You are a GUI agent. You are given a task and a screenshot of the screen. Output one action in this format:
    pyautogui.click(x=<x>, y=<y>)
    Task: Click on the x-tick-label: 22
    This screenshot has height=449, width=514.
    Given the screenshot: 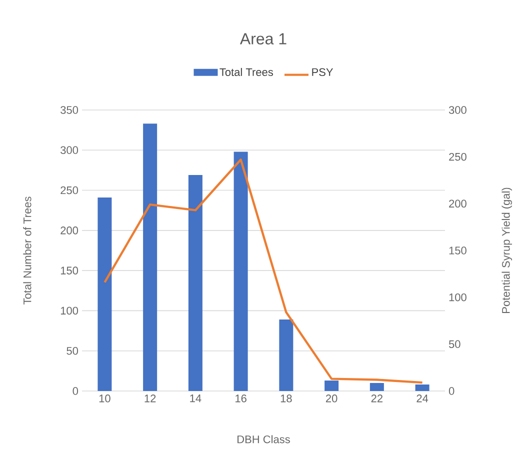 What is the action you would take?
    pyautogui.click(x=376, y=398)
    